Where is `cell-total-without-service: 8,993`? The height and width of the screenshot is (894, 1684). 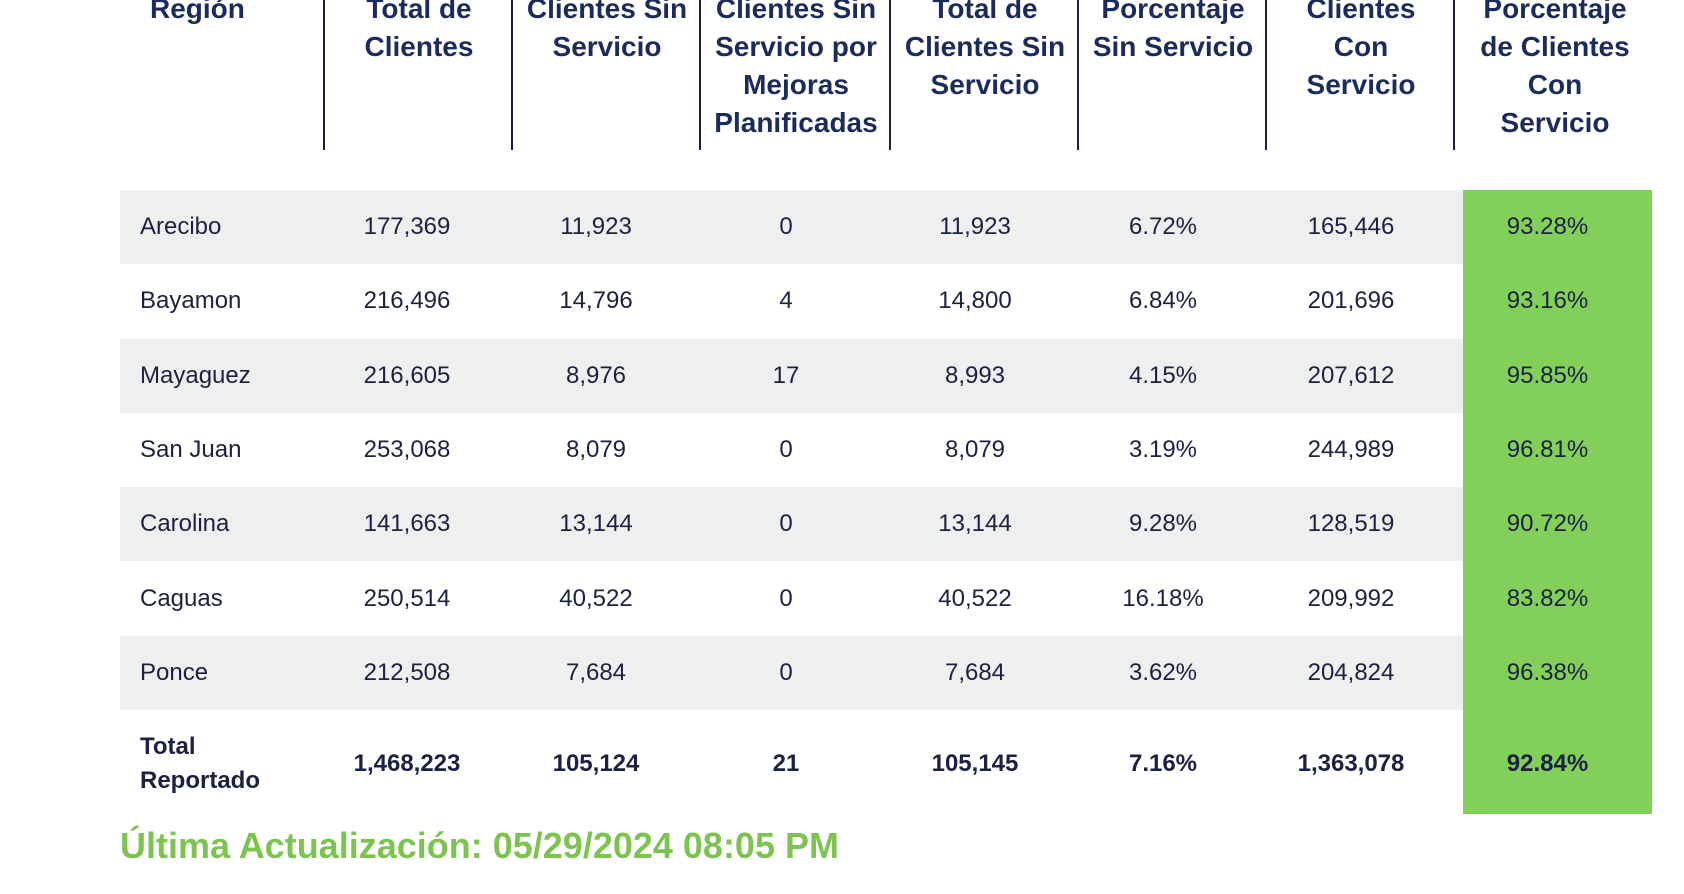 cell-total-without-service: 8,993 is located at coordinates (975, 375).